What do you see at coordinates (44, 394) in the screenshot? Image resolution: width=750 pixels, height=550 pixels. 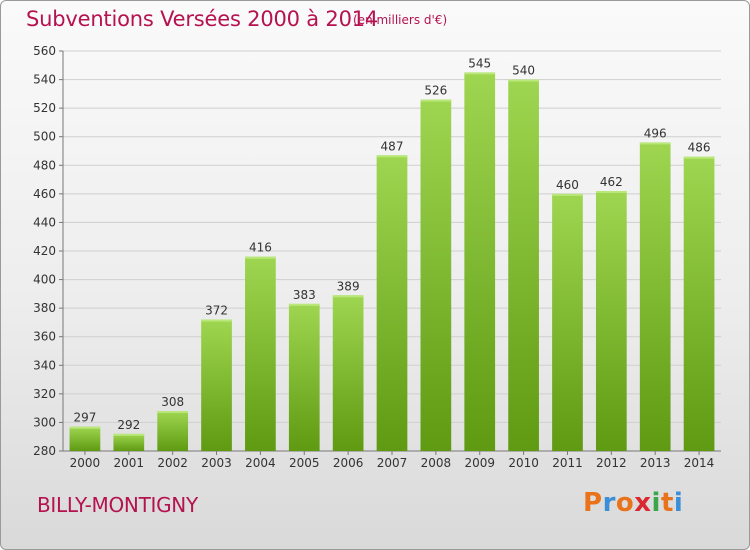 I see `y-tick-label: 320` at bounding box center [44, 394].